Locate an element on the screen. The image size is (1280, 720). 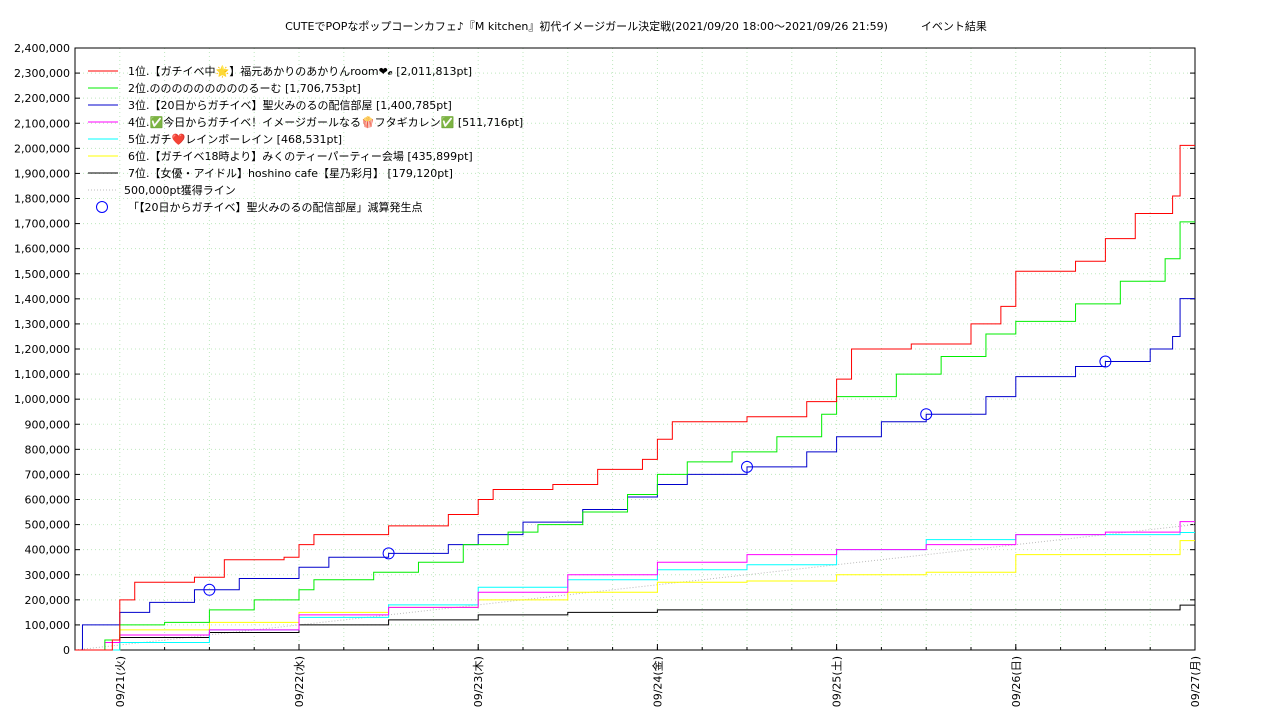
legend-label-6: 6位.【ガチイベ18時より】みくのティーパーティー会場 [435,899pt] is located at coordinates (300, 156).